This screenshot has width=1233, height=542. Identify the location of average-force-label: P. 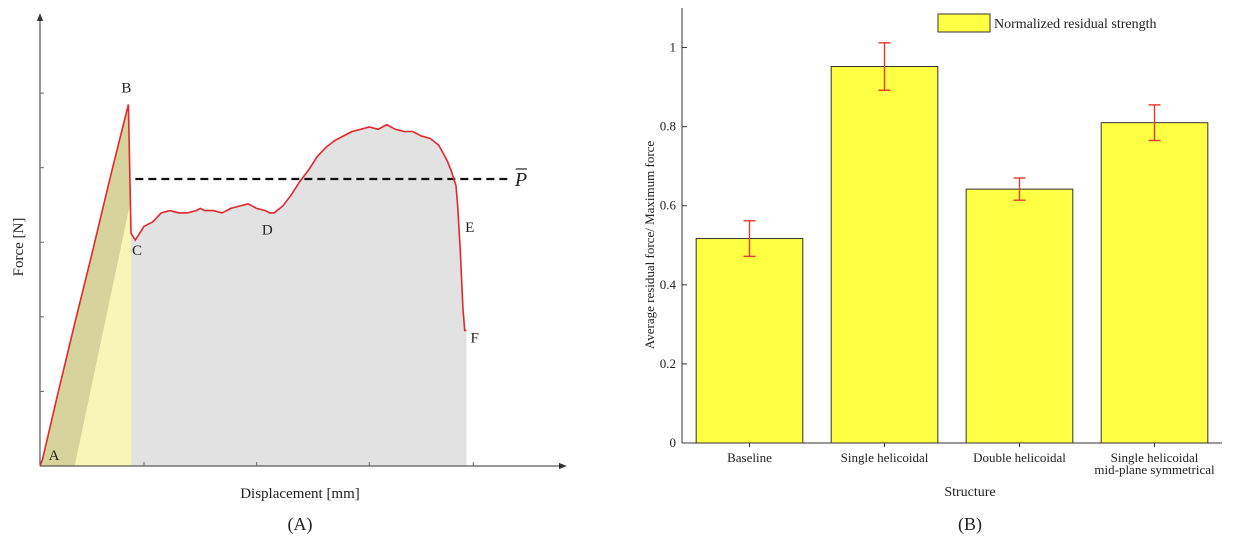
(520, 180).